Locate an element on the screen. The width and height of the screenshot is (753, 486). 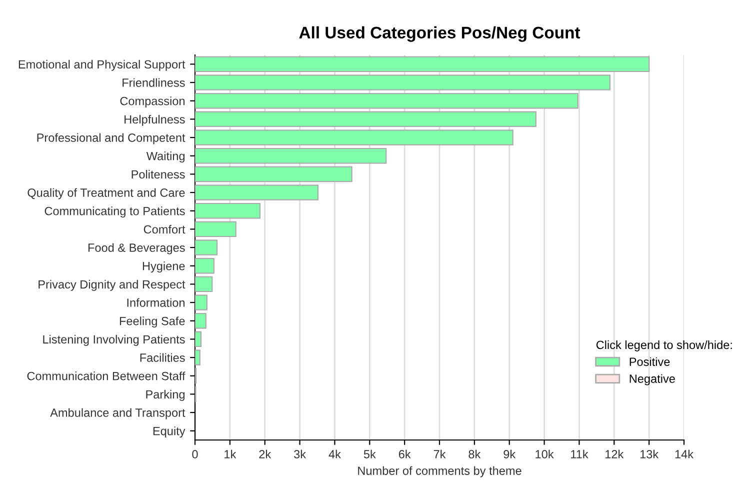
legend-title: Click legend to show/hide: is located at coordinates (664, 346).